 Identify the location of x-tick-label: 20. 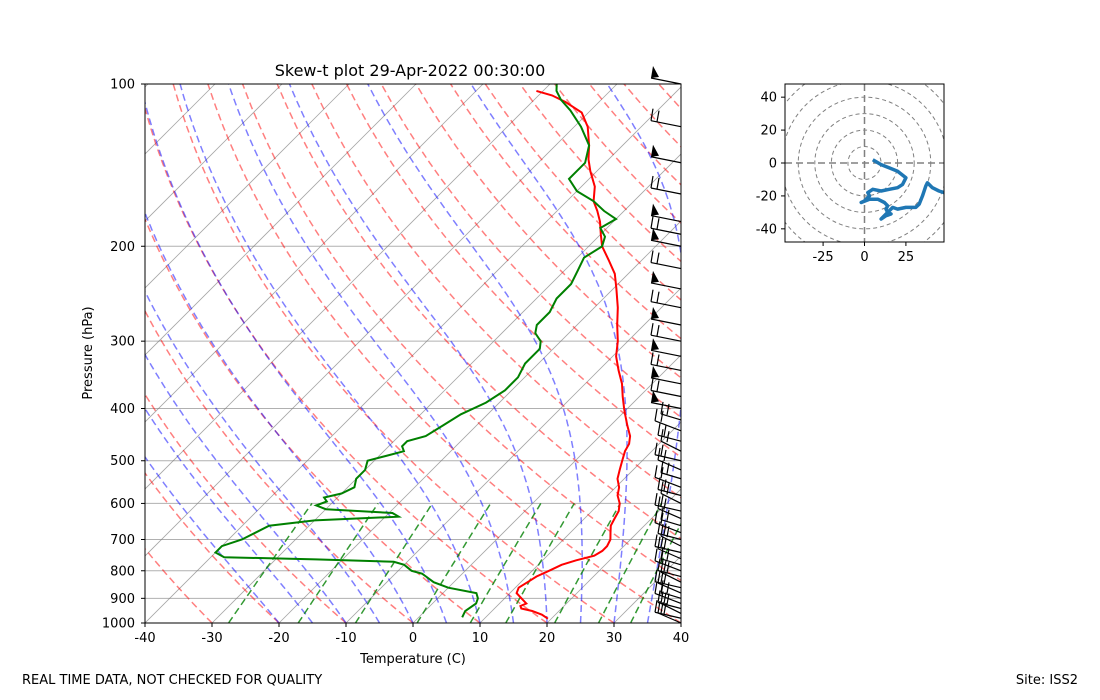
(547, 638).